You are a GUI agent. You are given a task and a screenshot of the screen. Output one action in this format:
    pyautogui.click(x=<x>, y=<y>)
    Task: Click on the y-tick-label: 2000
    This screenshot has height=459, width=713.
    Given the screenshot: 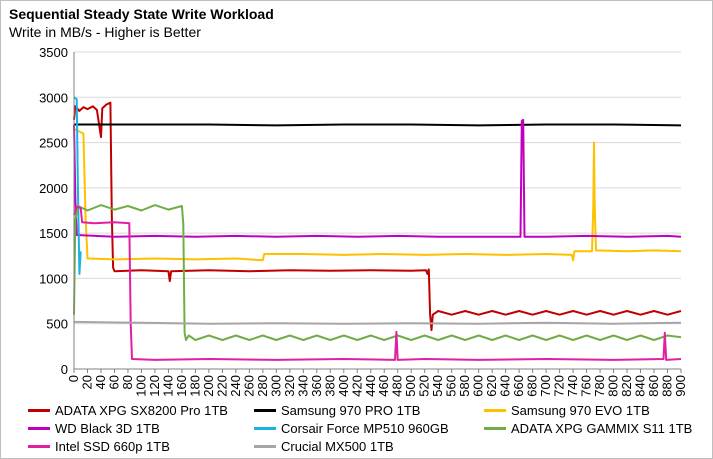 What is the action you would take?
    pyautogui.click(x=53, y=188)
    